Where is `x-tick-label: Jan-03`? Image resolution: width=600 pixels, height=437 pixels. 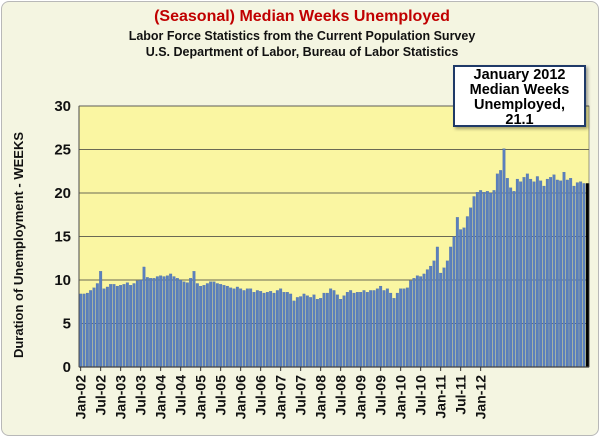 x-tick-label: Jan-03 is located at coordinates (121, 397).